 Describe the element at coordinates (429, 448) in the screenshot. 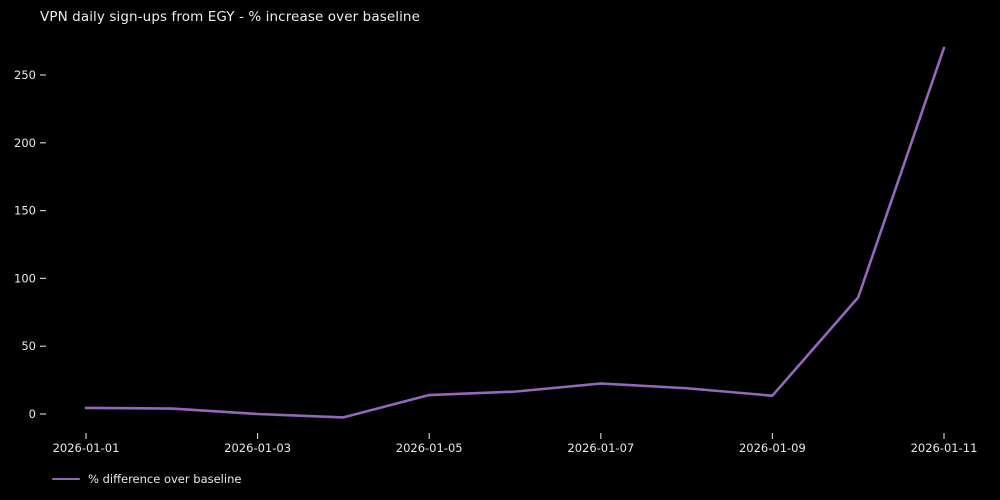

I see `x-tick-label: 2026-01-05` at that location.